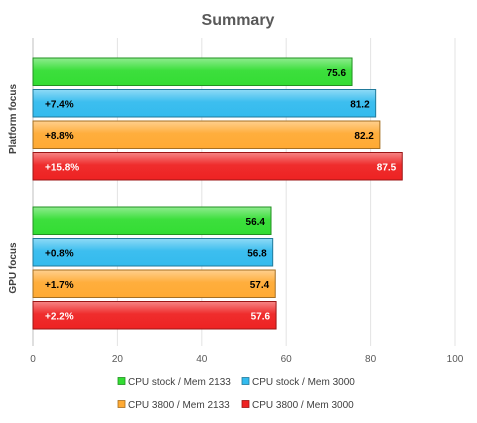 The width and height of the screenshot is (477, 423). Describe the element at coordinates (62, 167) in the screenshot. I see `bar-delta-label: +15.8%` at that location.